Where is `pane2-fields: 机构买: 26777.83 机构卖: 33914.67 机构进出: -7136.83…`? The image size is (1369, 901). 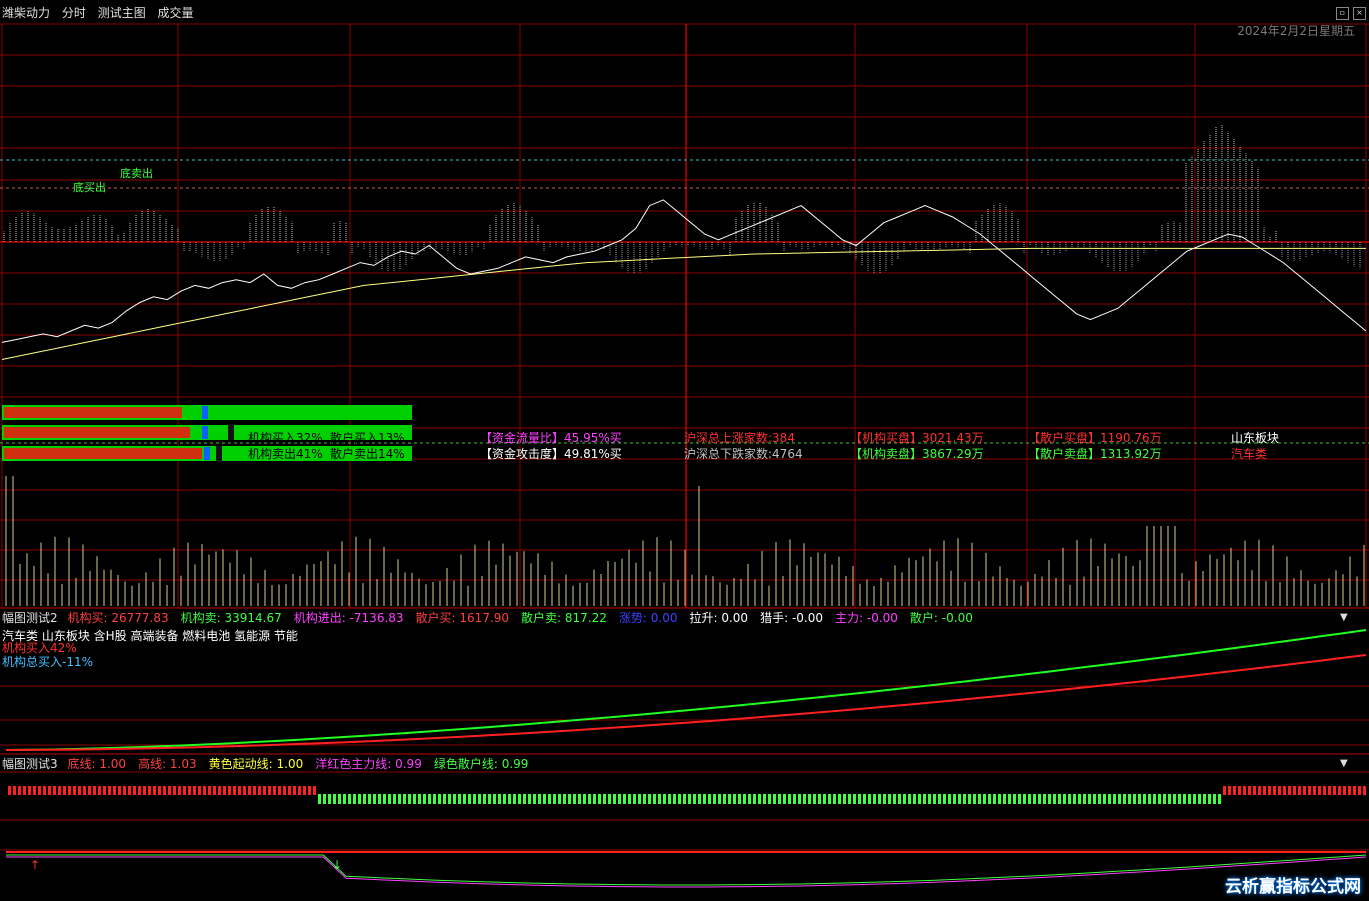
pane2-fields: 机构买: 26777.83 机构卖: 33914.67 机构进出: -7136.83… is located at coordinates (525, 618).